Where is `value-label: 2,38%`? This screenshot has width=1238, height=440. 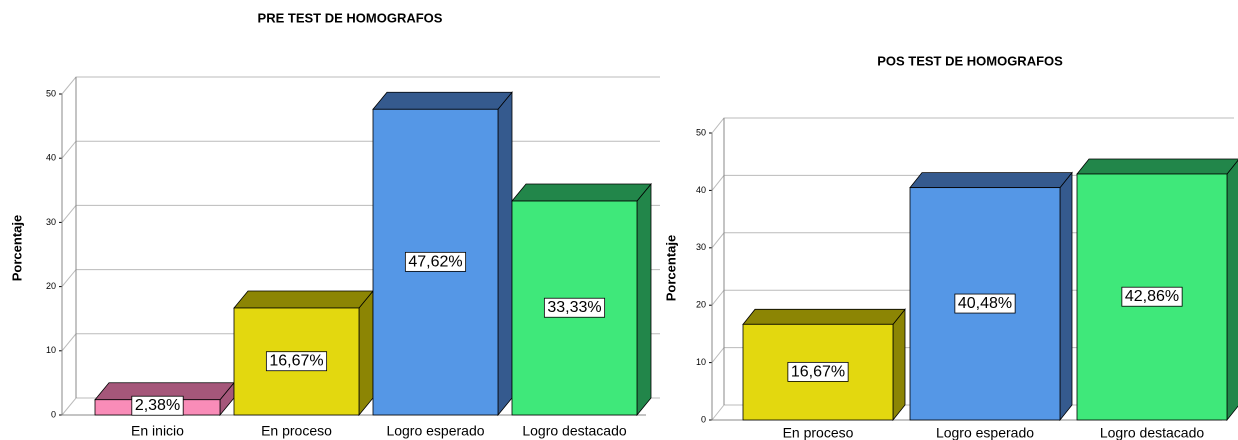
value-label: 2,38% is located at coordinates (157, 405).